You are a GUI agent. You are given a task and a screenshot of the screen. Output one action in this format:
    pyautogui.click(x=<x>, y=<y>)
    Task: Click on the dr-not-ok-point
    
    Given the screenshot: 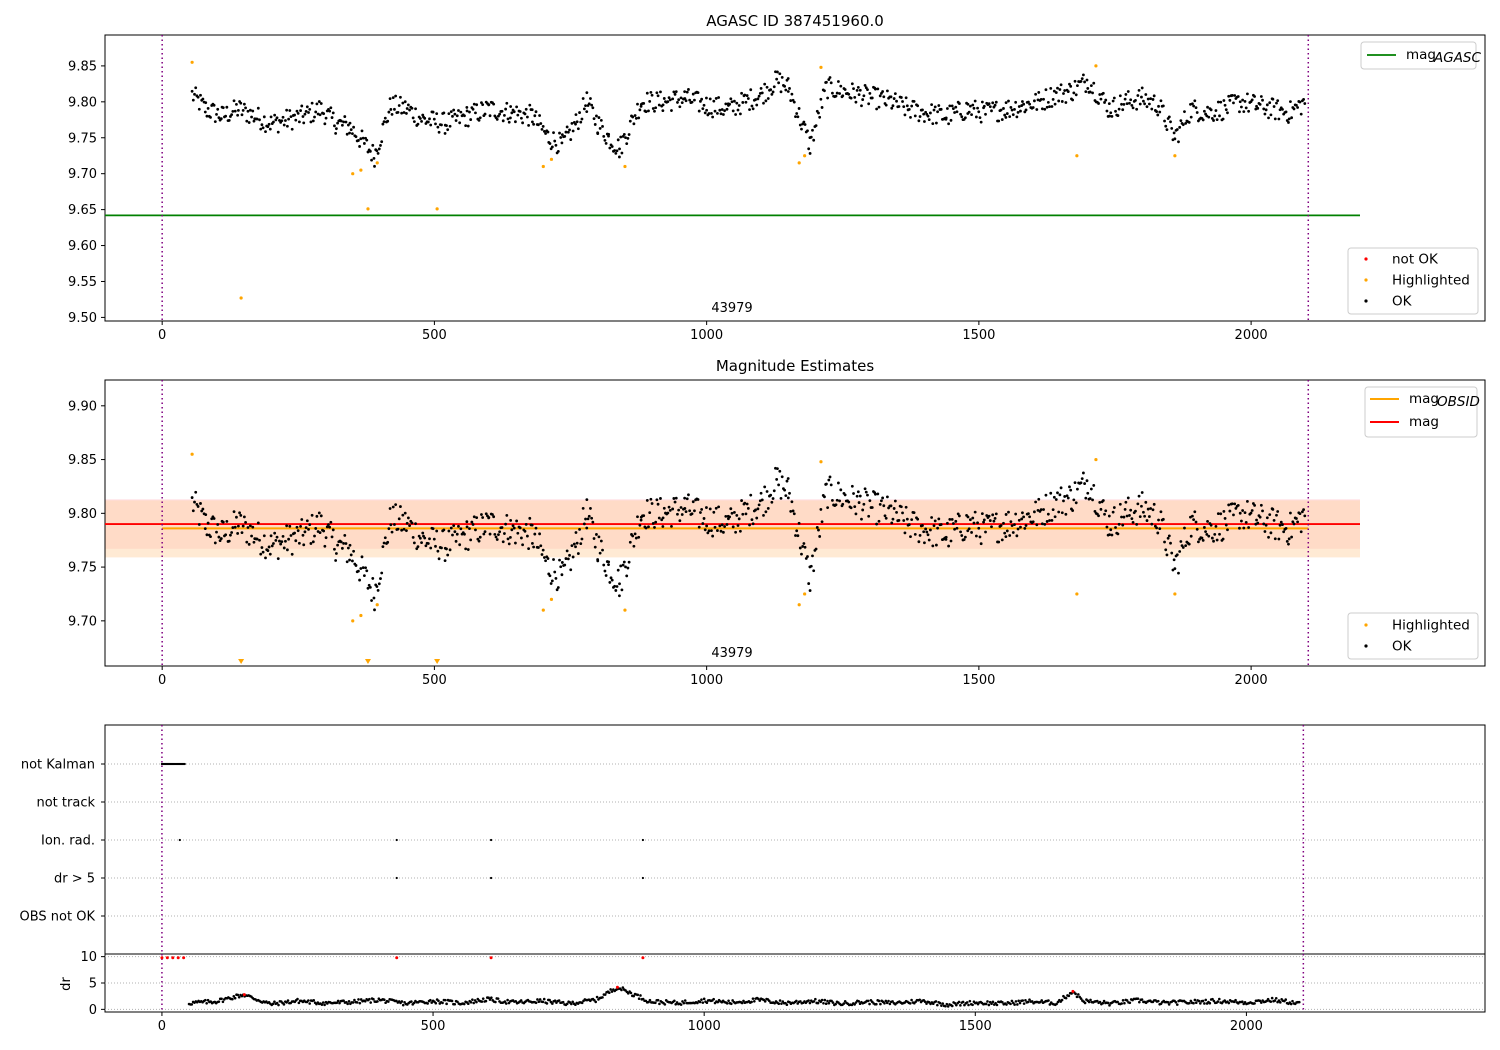 What is the action you would take?
    pyautogui.click(x=491, y=958)
    